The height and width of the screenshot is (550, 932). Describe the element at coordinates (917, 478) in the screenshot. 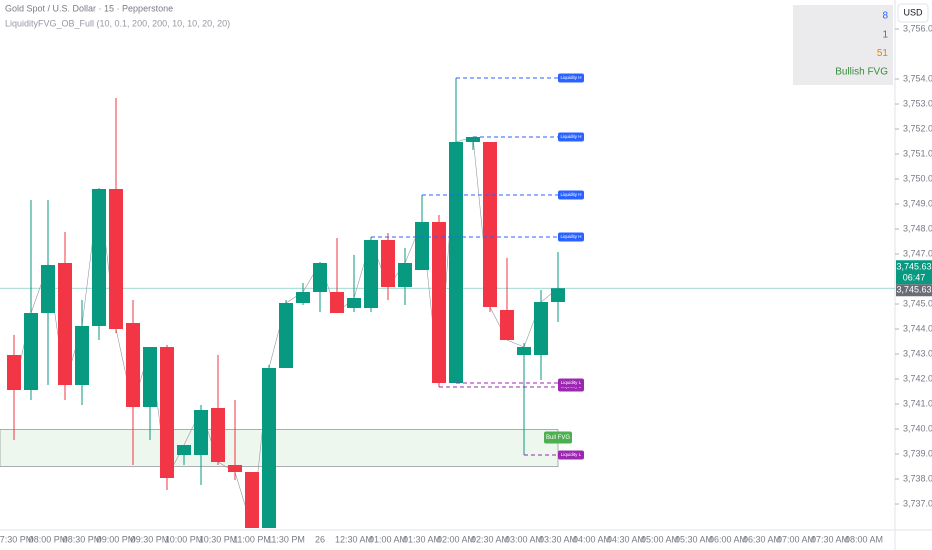

I see `y-tick-label: 3,738.00` at that location.